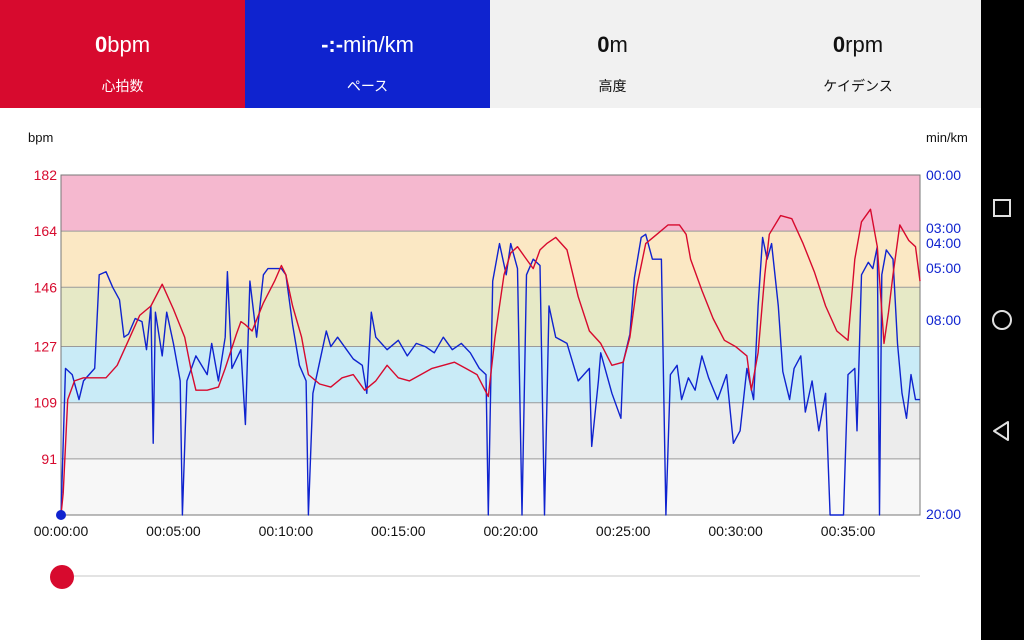 The width and height of the screenshot is (1024, 640). I want to click on heart-rate-value: 0bpm, so click(122, 44).